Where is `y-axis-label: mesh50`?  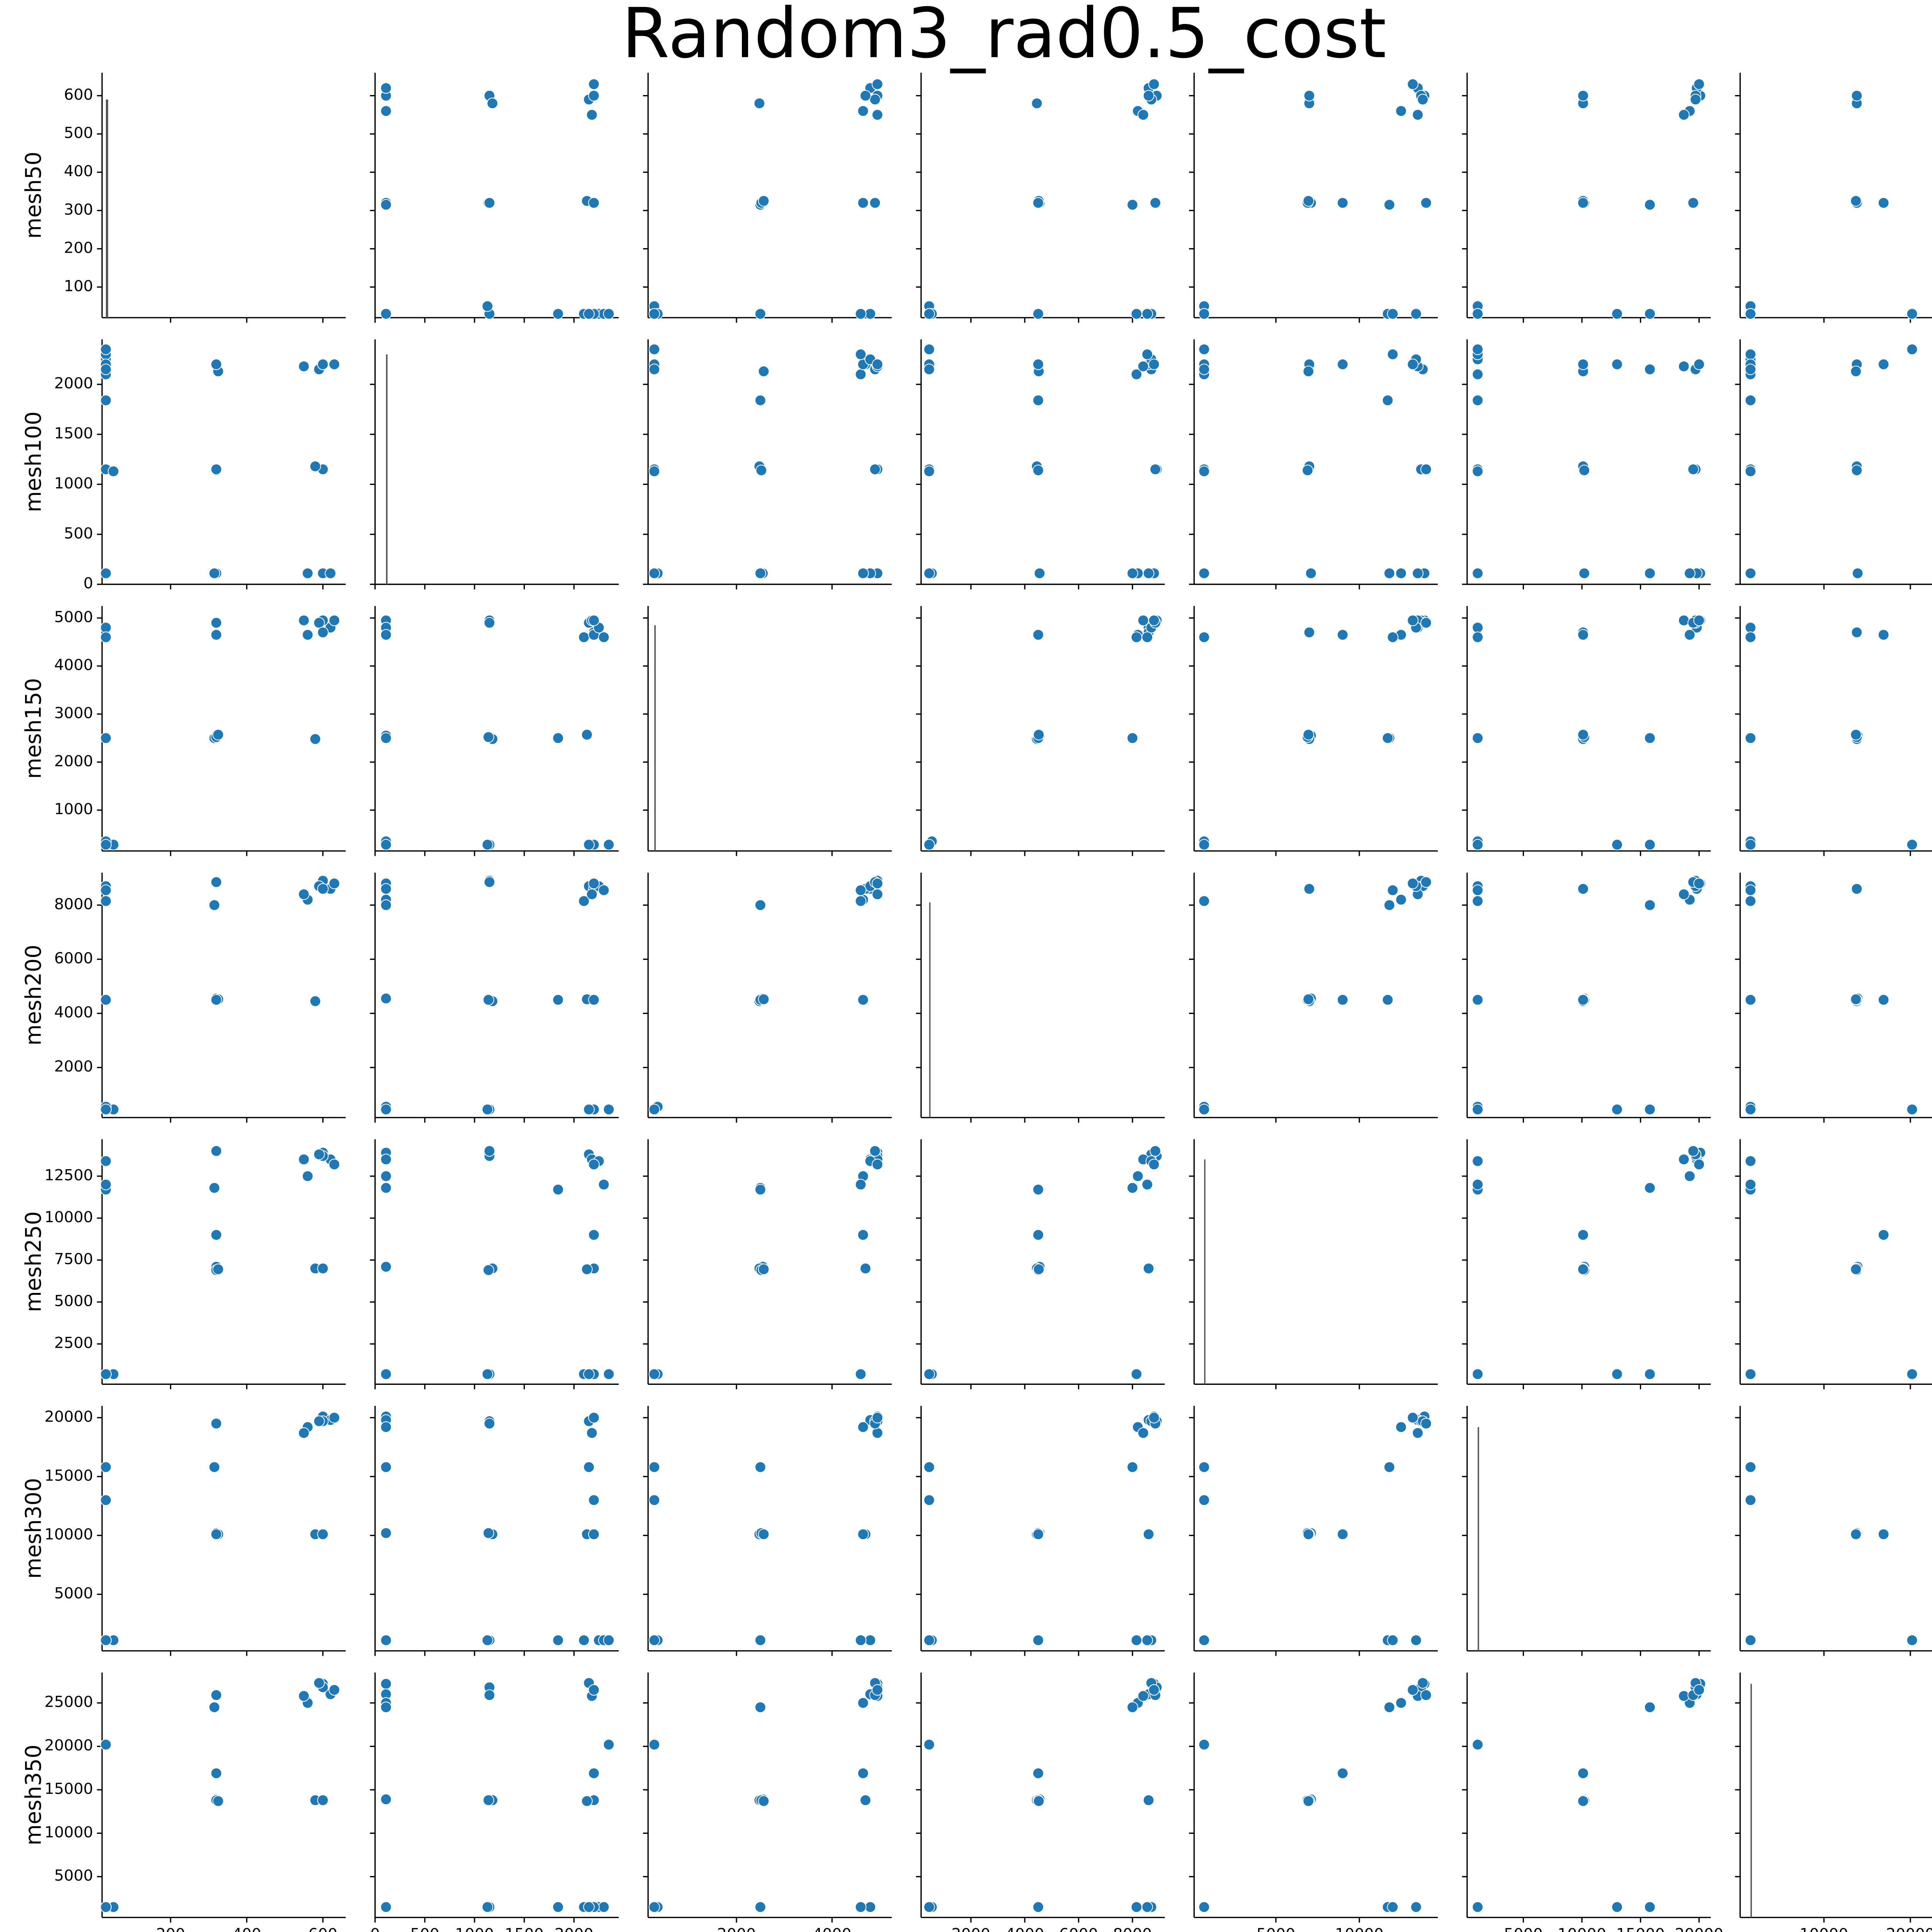 y-axis-label: mesh50 is located at coordinates (33, 194).